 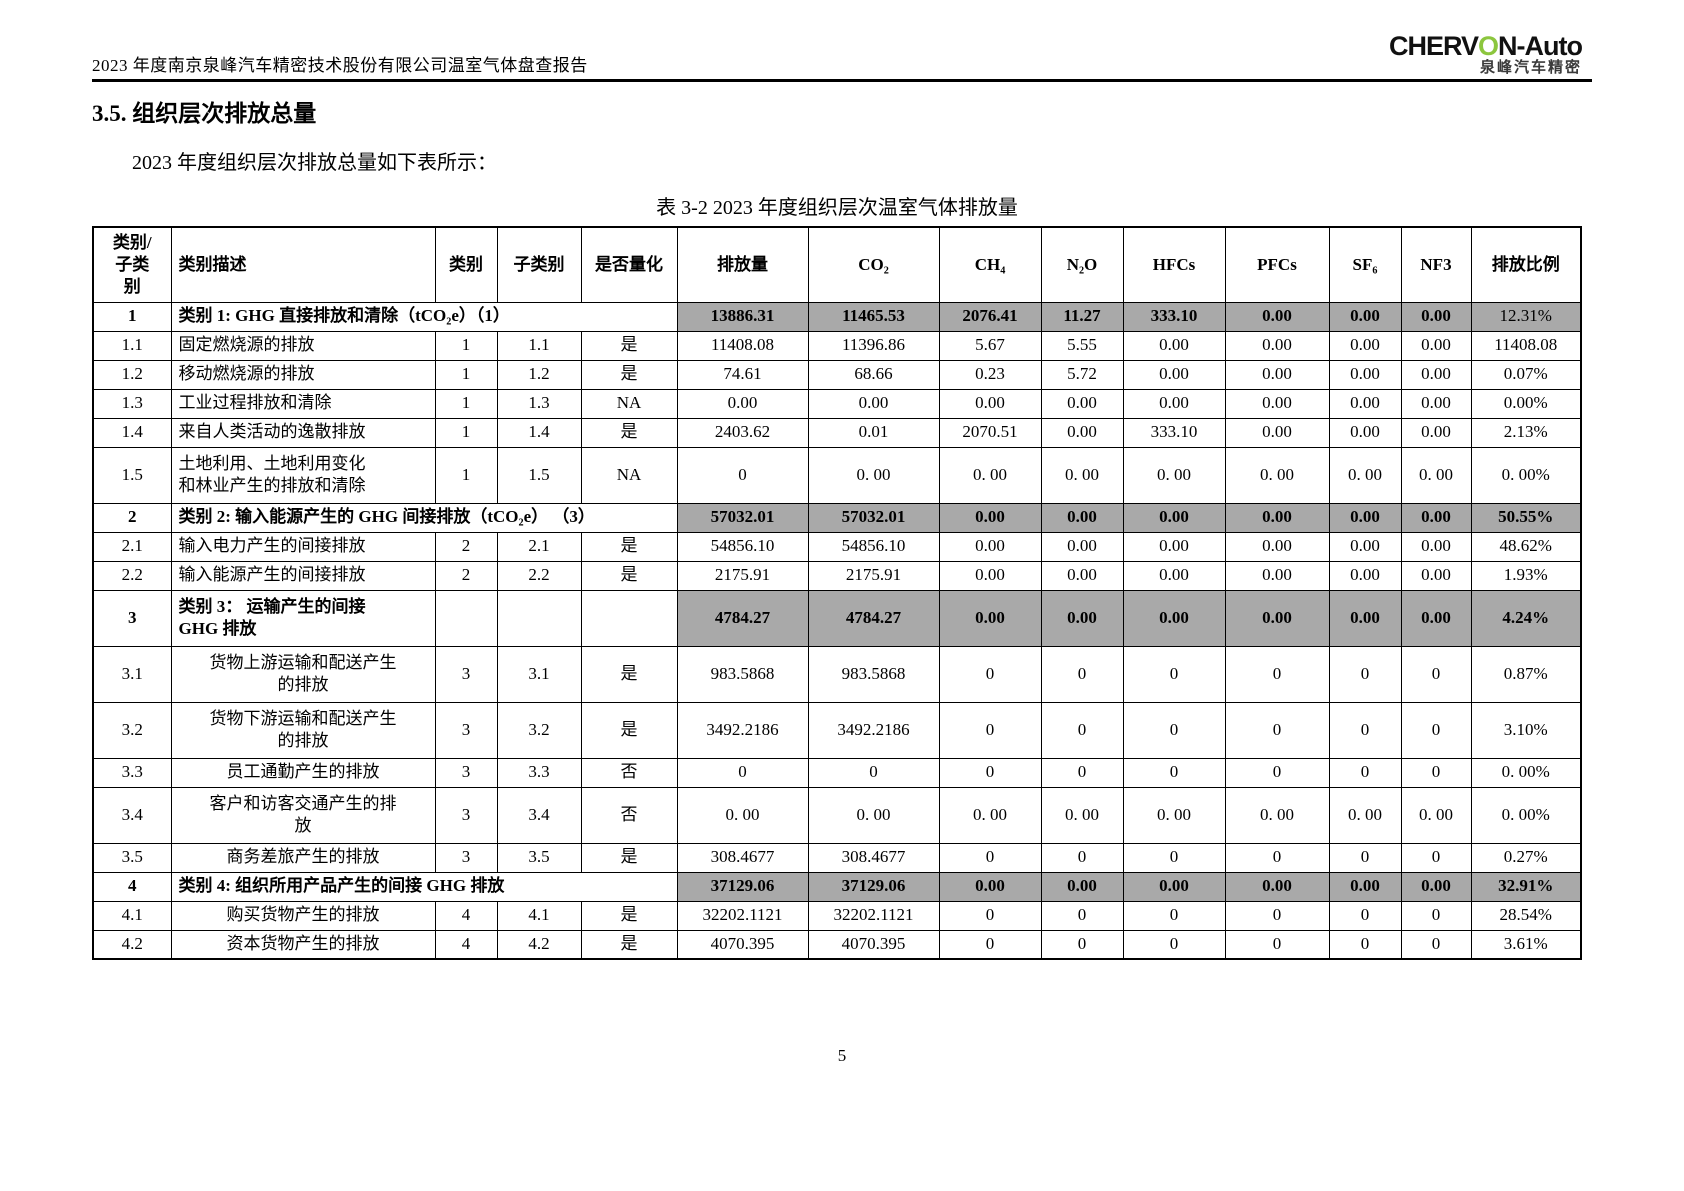 What do you see at coordinates (1530, 68) in the screenshot?
I see `brand-subtitle: 泉峰汽车精密` at bounding box center [1530, 68].